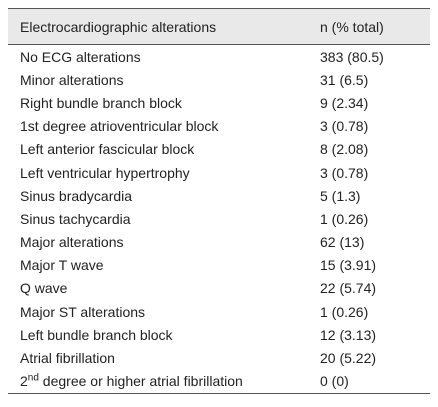 Image resolution: width=438 pixels, height=407 pixels. What do you see at coordinates (344, 102) in the screenshot?
I see `table-cell: 9 (2.34)` at bounding box center [344, 102].